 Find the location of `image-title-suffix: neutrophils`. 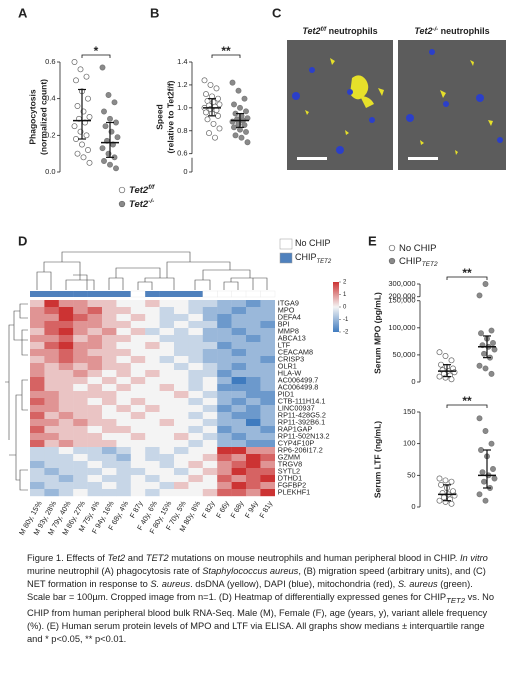

image-title-suffix: neutrophils is located at coordinates (352, 31).